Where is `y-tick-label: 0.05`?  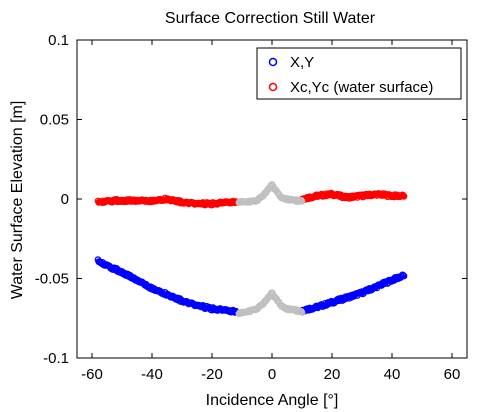
y-tick-label: 0.05 is located at coordinates (54, 120).